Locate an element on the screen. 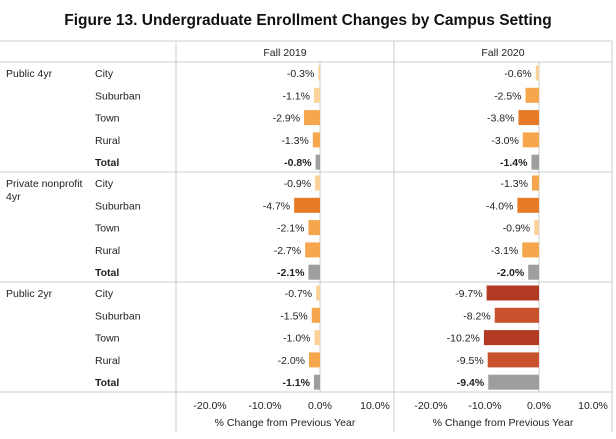  group-label: Public 4yr is located at coordinates (29, 74).